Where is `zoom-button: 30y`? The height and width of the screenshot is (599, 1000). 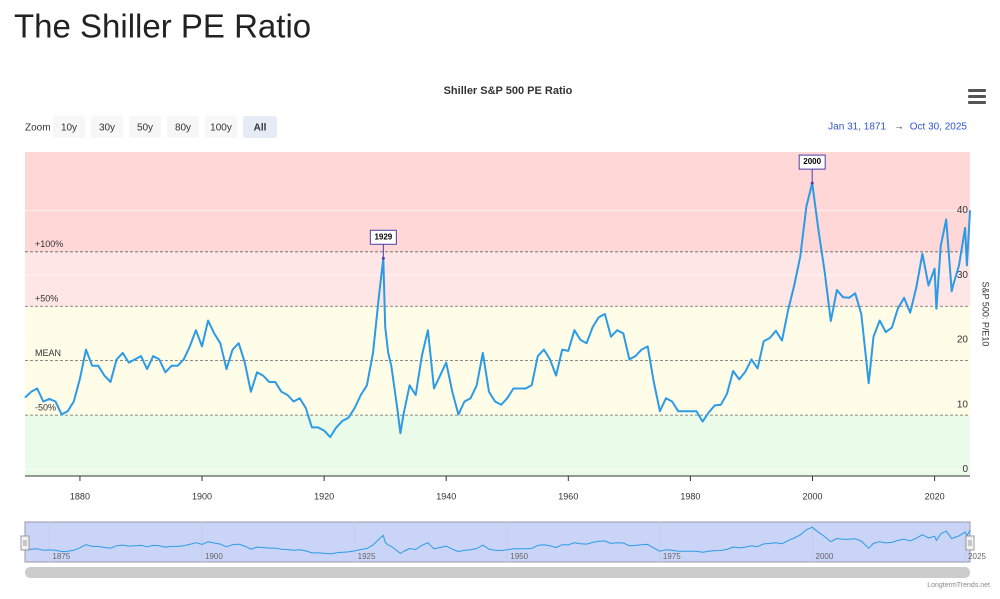 zoom-button: 30y is located at coordinates (107, 127).